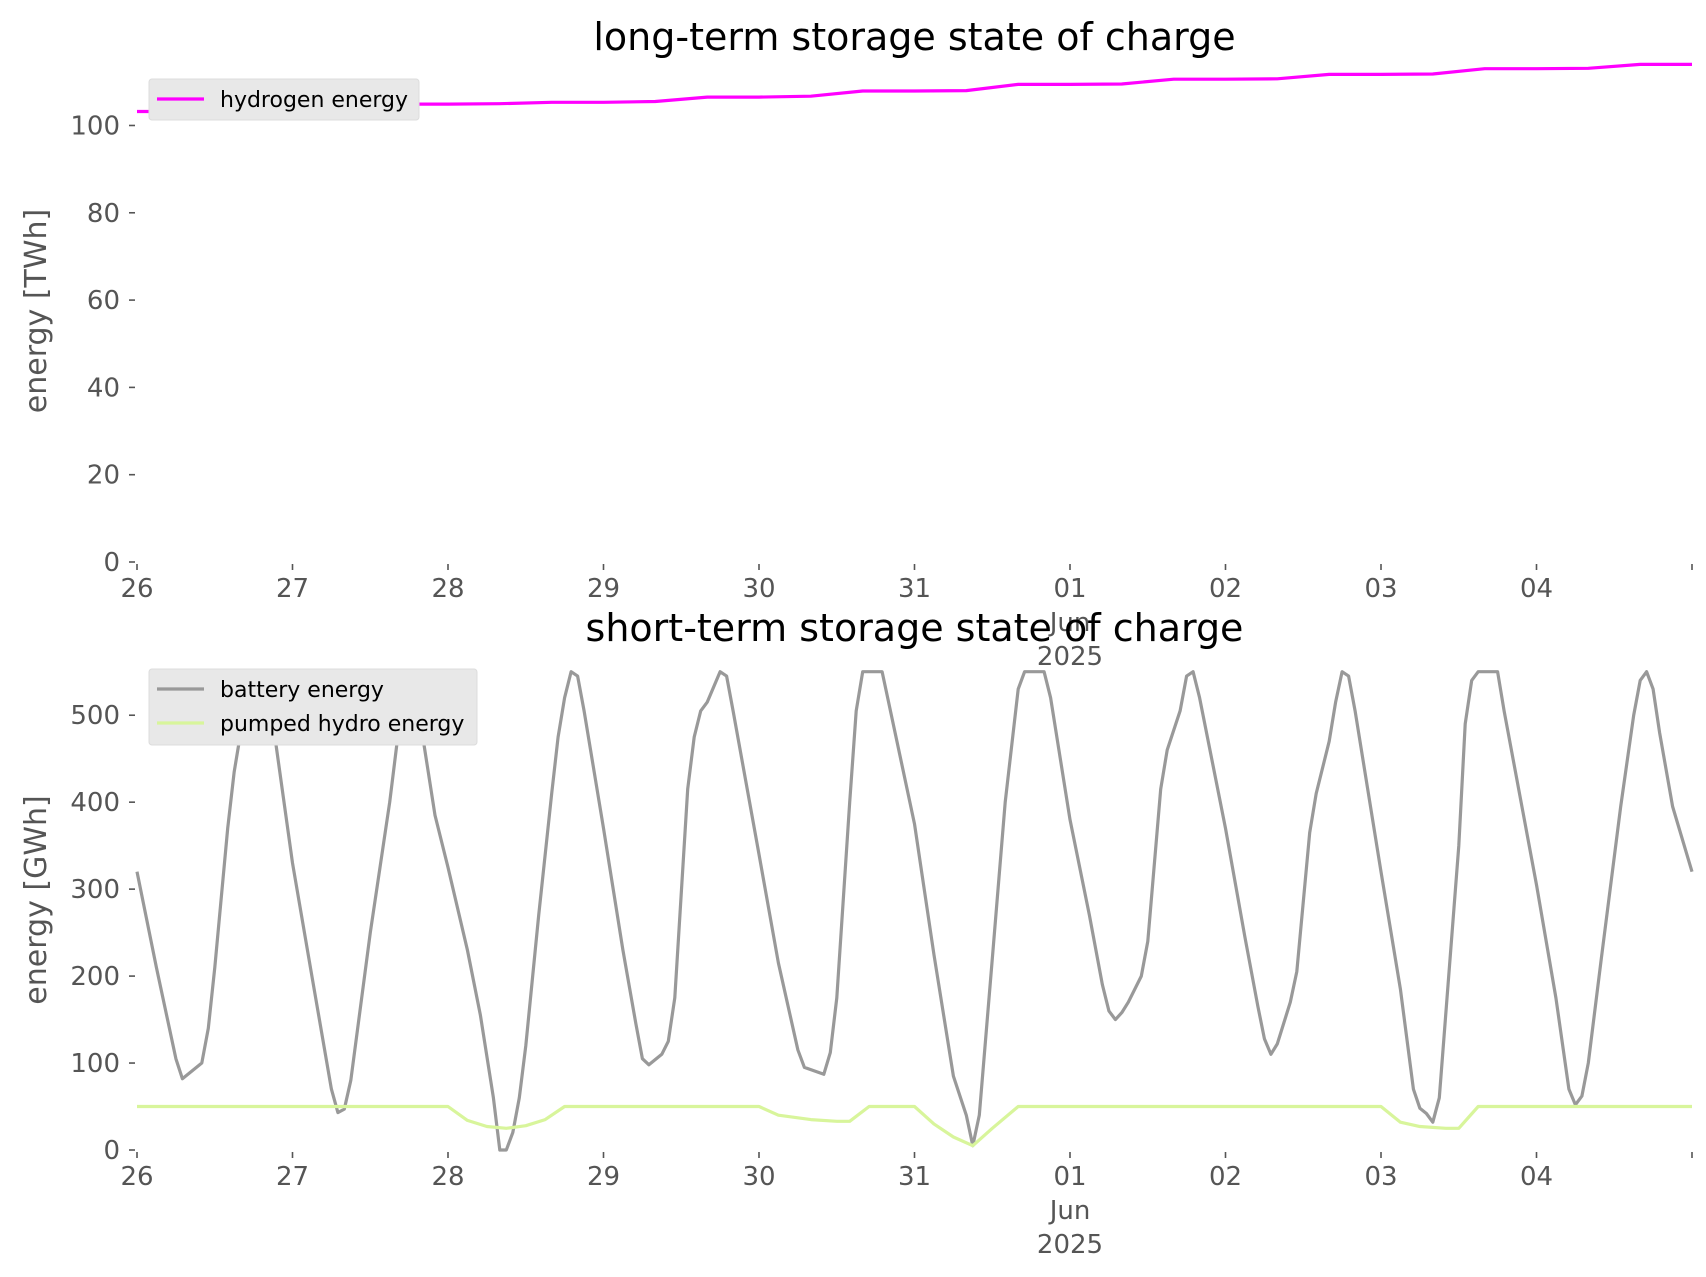 The height and width of the screenshot is (1277, 1706). What do you see at coordinates (342, 724) in the screenshot?
I see `legend-label: pumped hydro energy` at bounding box center [342, 724].